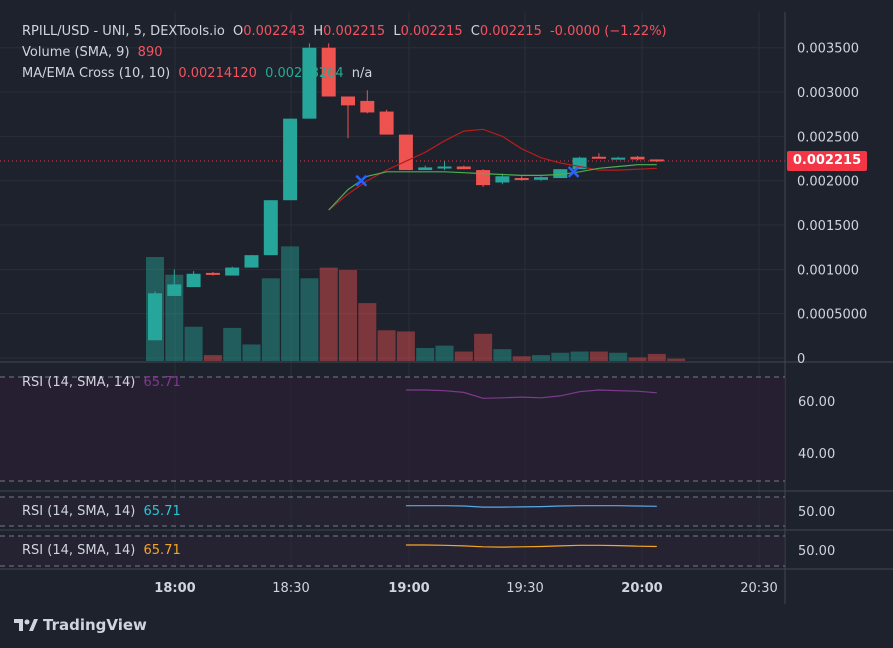 Image resolution: width=893 pixels, height=648 pixels. What do you see at coordinates (431, 31) in the screenshot?
I see `low-value: 0.002215` at bounding box center [431, 31].